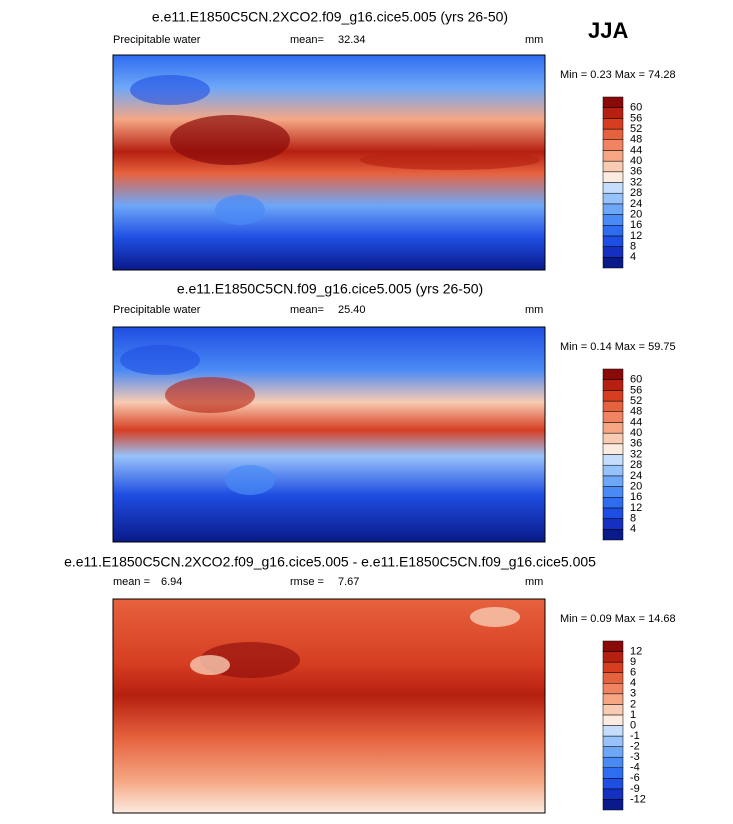 The image size is (733, 824). Describe the element at coordinates (348, 582) in the screenshot. I see `stat-value: 7.67` at that location.